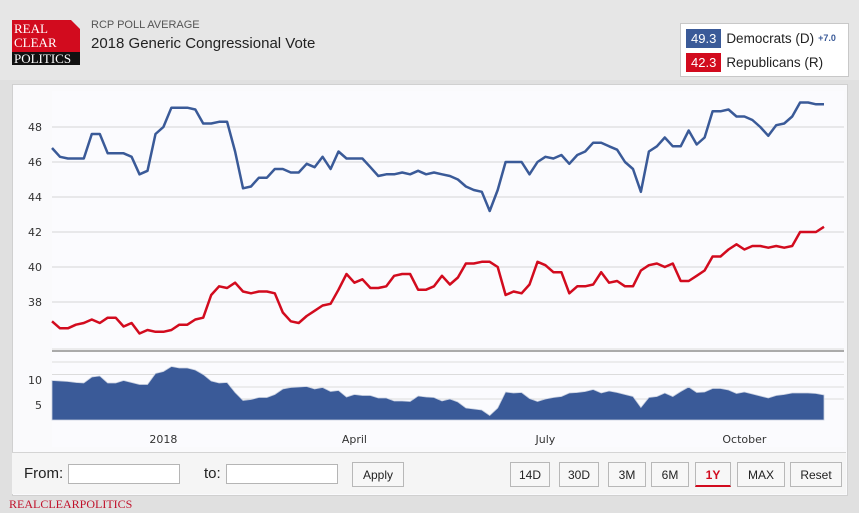 This screenshot has height=513, width=859. What do you see at coordinates (744, 439) in the screenshot?
I see `x-tick-label: October` at bounding box center [744, 439].